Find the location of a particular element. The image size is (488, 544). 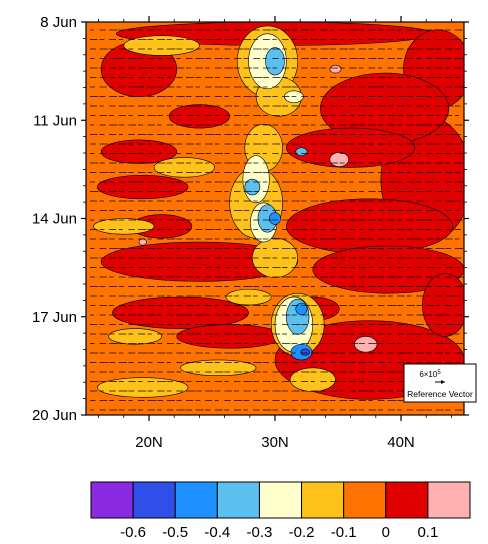

x-tick-label: 30N is located at coordinates (275, 442).